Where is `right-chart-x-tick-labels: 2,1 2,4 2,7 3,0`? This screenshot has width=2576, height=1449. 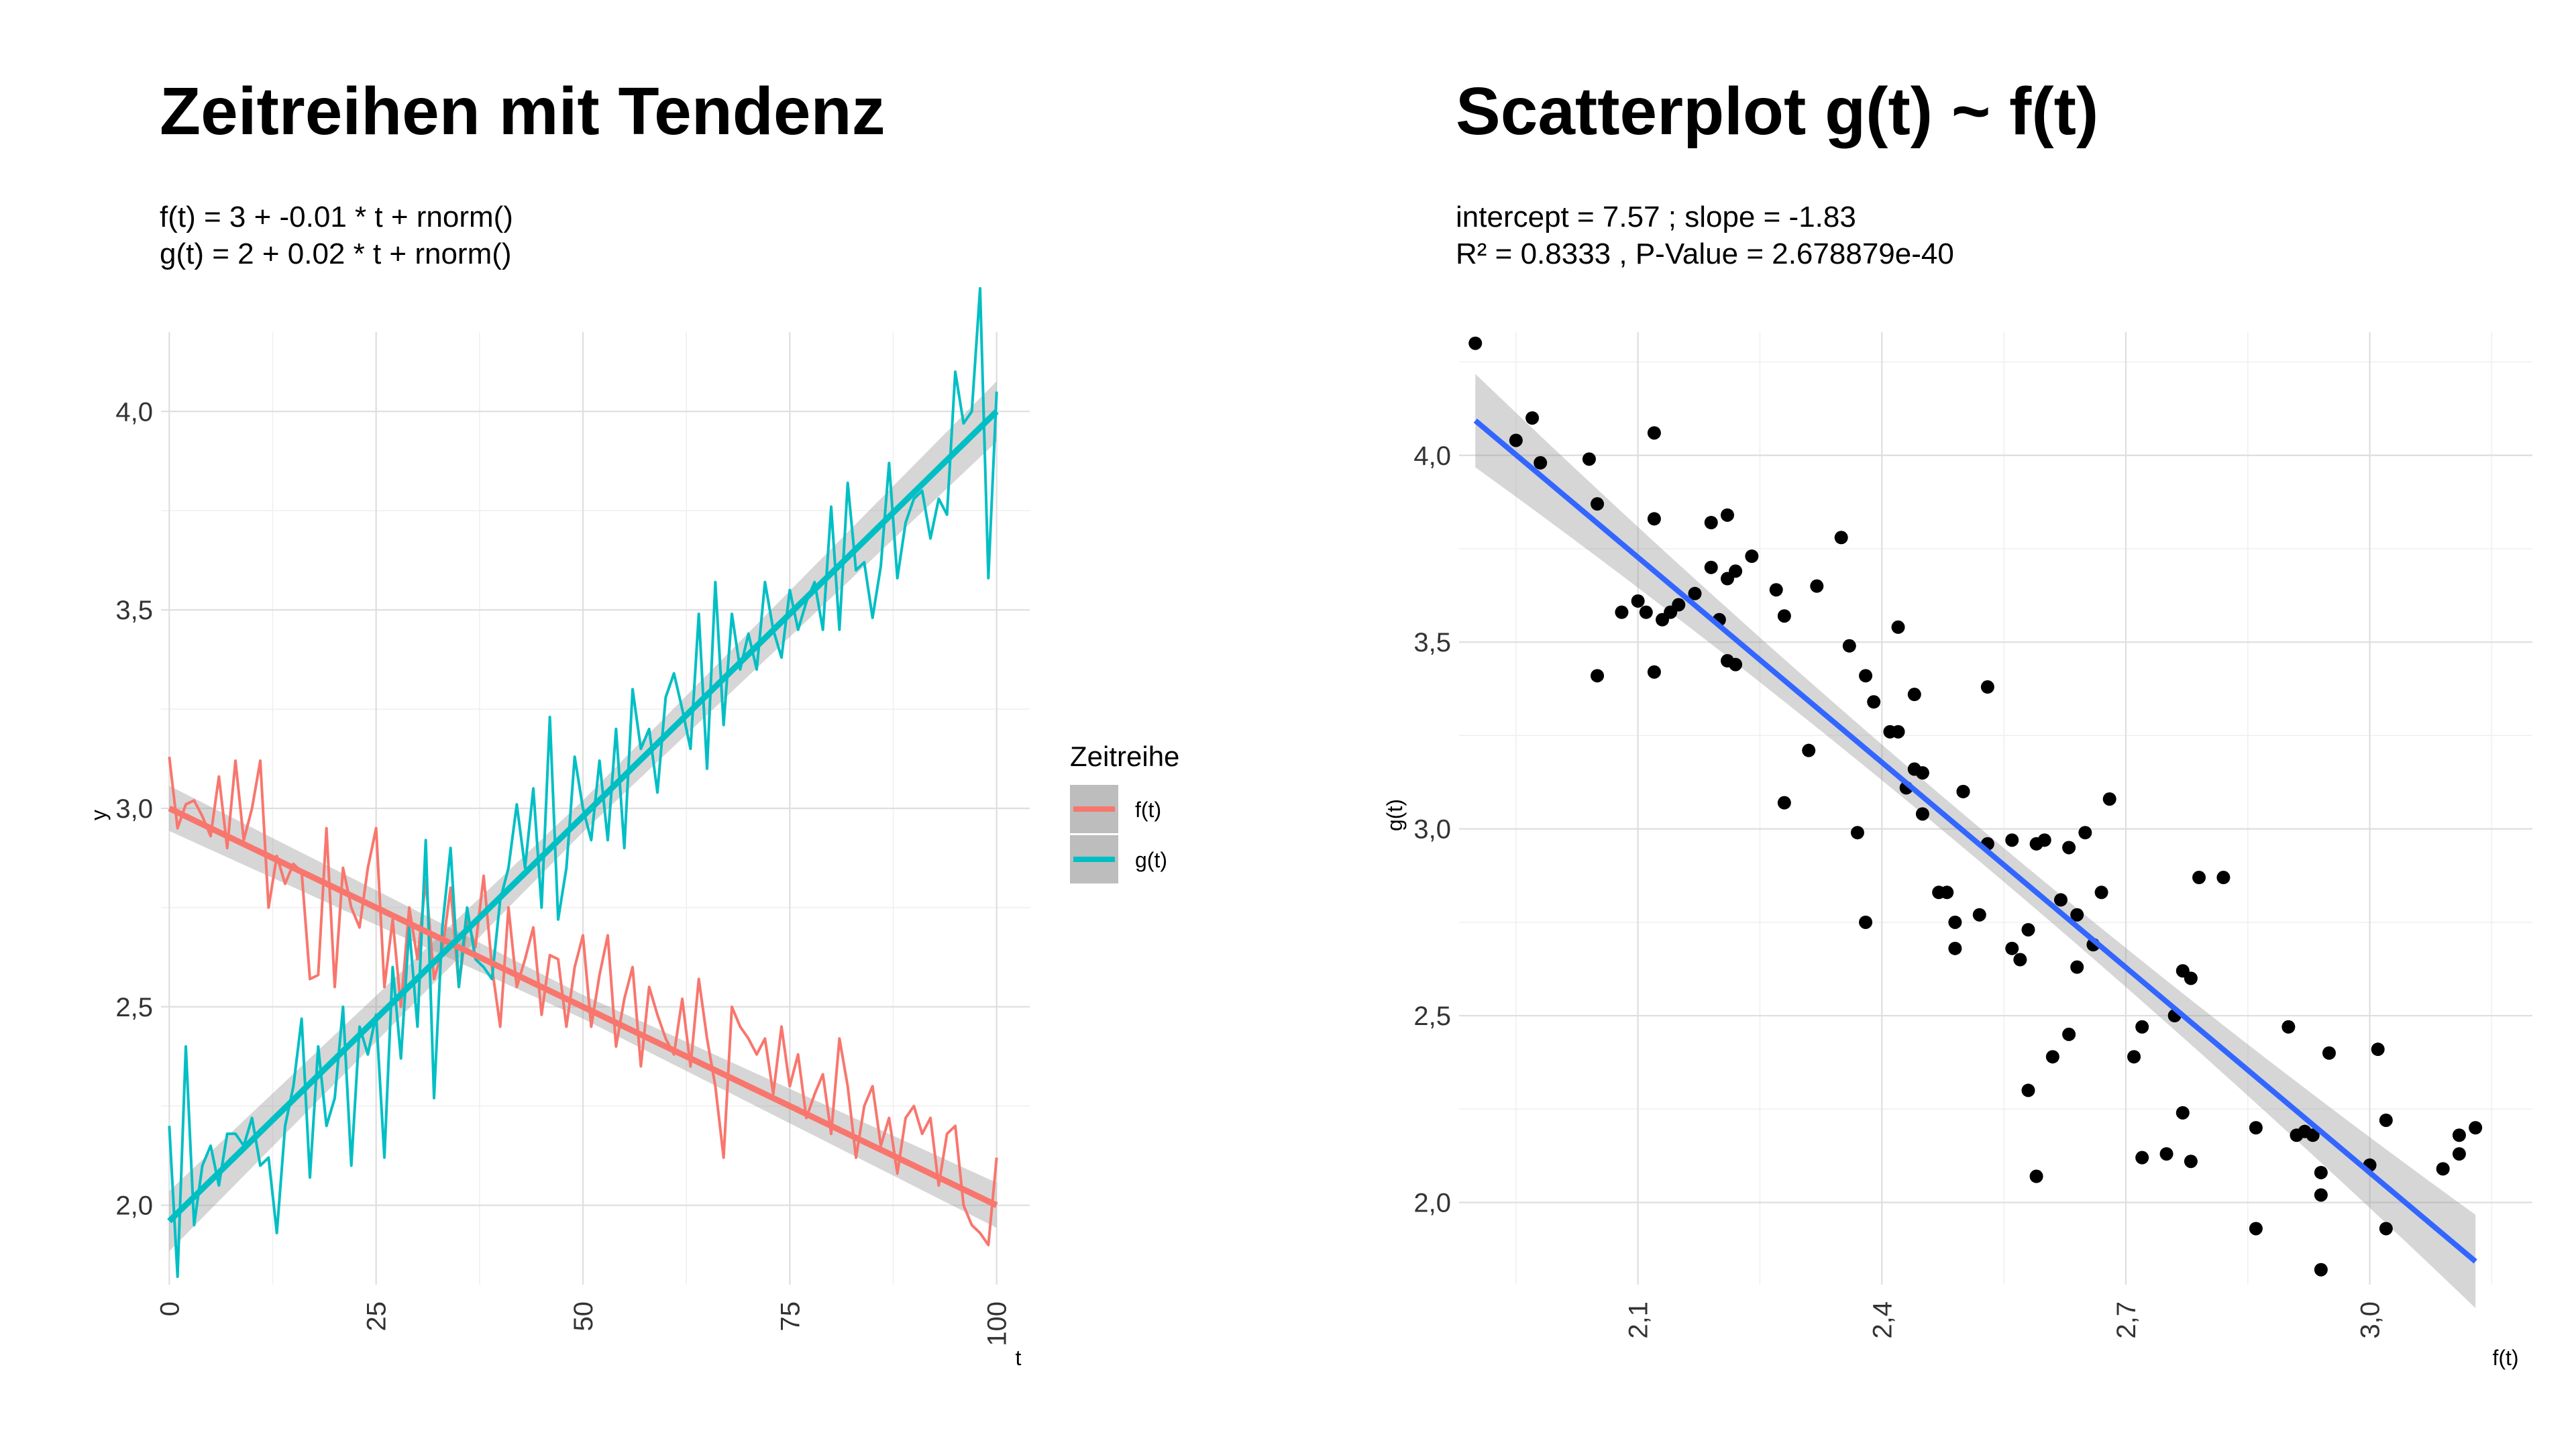 right-chart-x-tick-labels: 2,1 2,4 2,7 3,0 is located at coordinates (2004, 1320).